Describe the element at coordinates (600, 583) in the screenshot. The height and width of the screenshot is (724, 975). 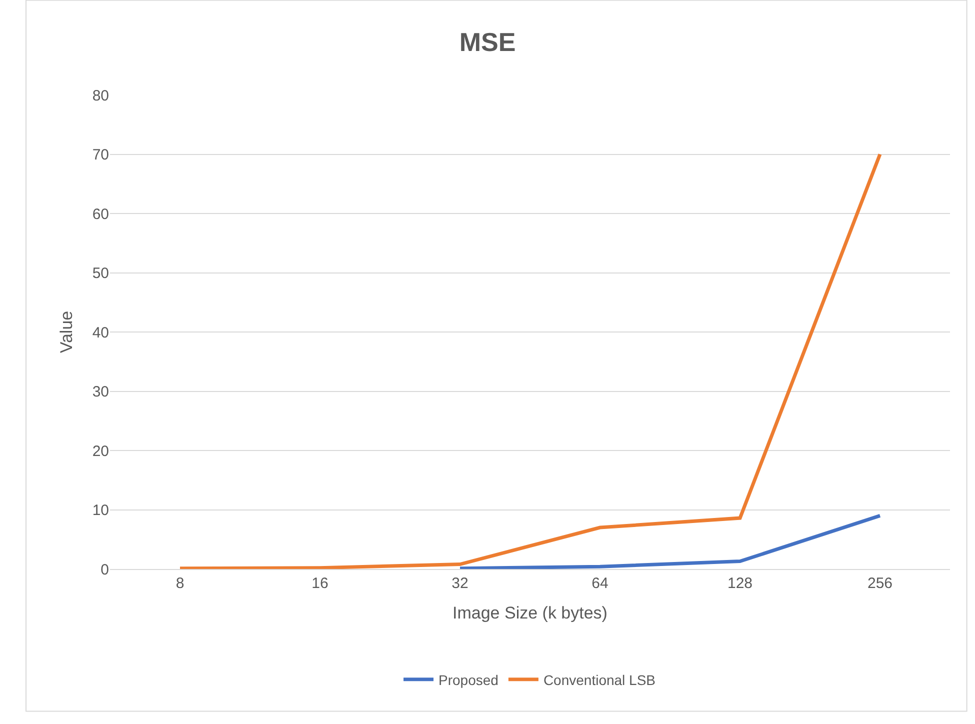
I see `x-tick-label: 64` at that location.